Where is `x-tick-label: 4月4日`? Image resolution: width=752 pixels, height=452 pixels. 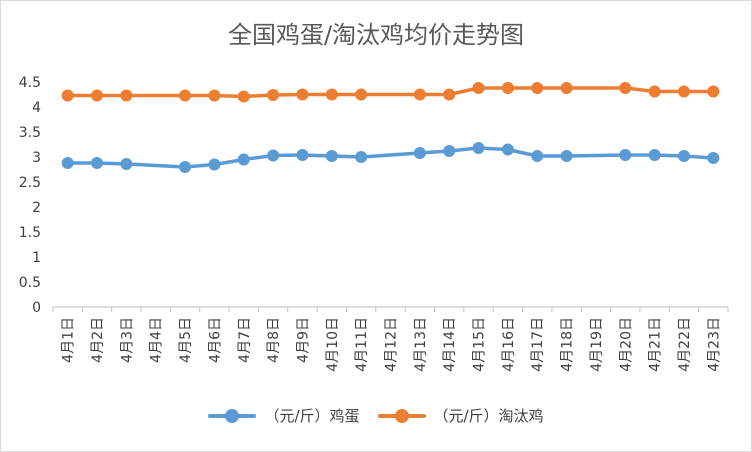 x-tick-label: 4月4日 is located at coordinates (157, 340).